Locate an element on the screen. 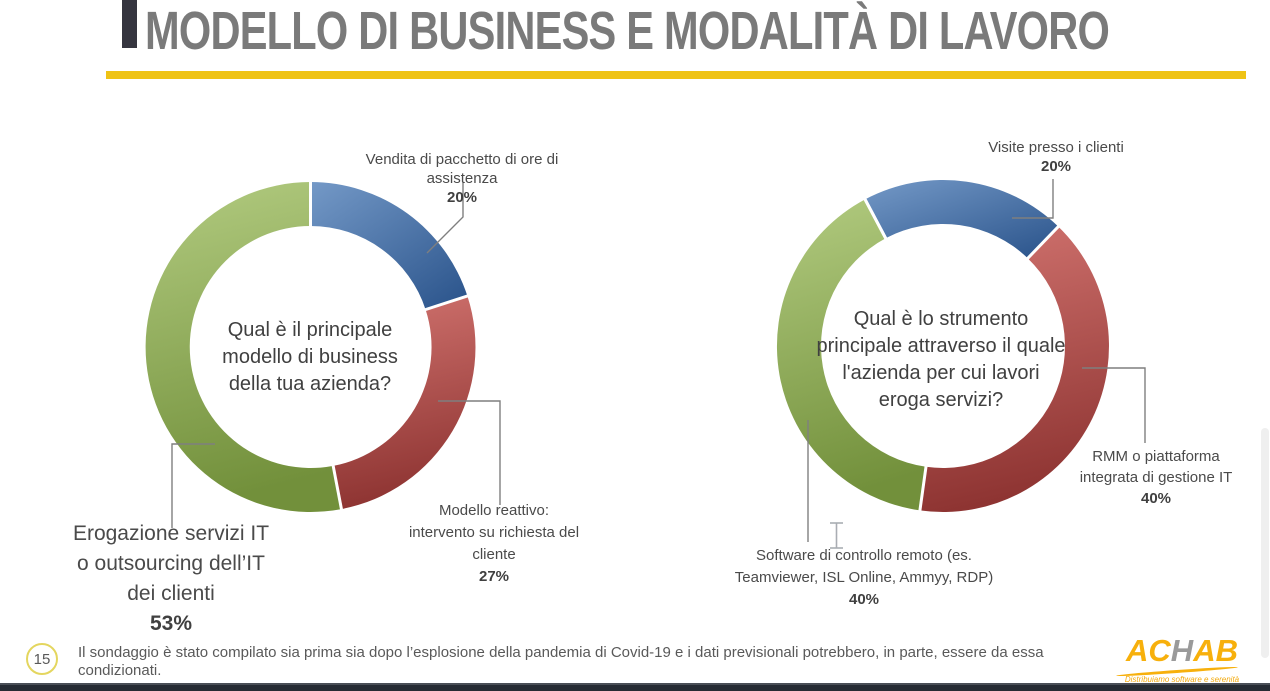  bottom-window-bar is located at coordinates (635, 687).